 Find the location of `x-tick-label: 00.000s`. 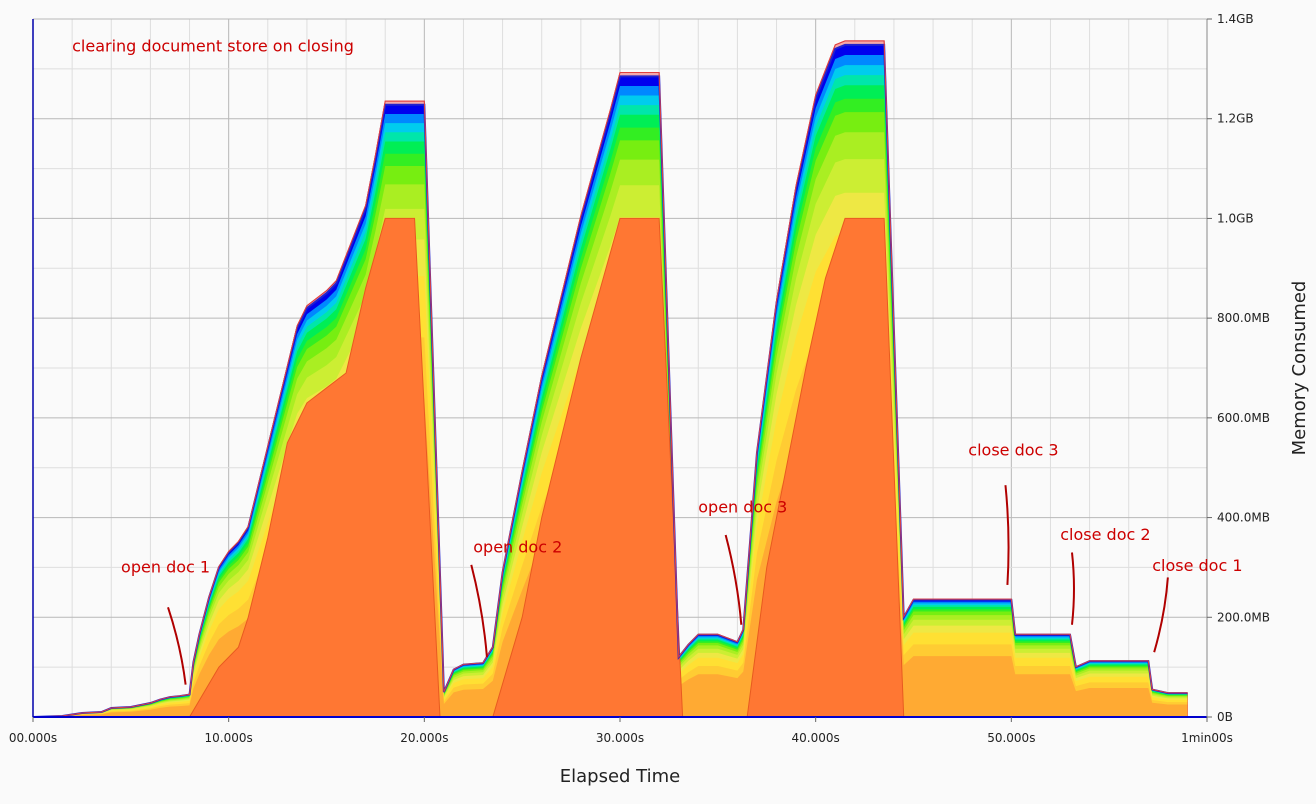

x-tick-label: 00.000s is located at coordinates (33, 738).